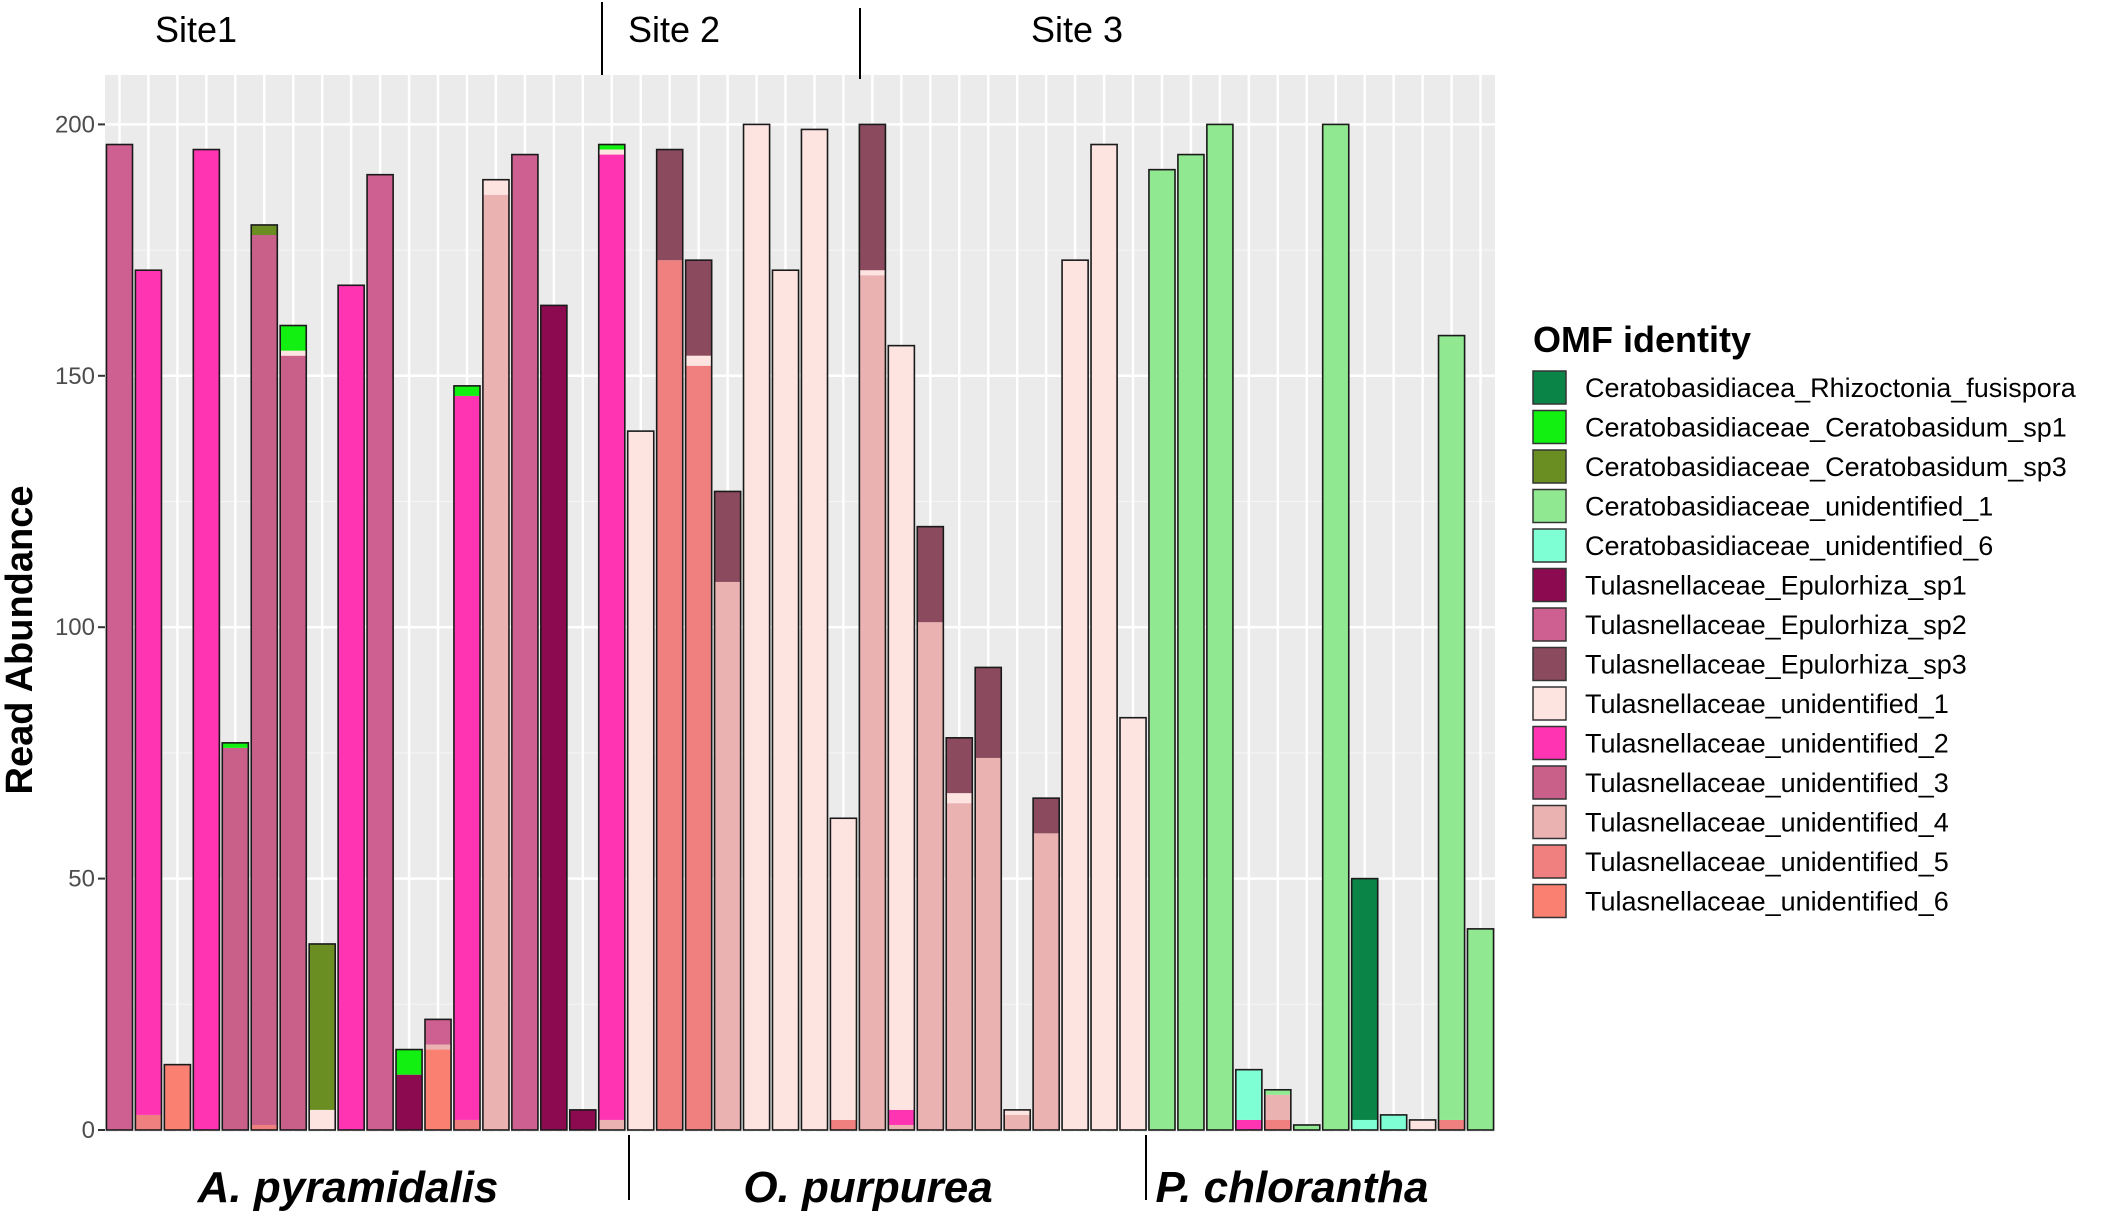 This screenshot has height=1216, width=2128. What do you see at coordinates (1767, 704) in the screenshot?
I see `legend-label: Tulasnellaceae_unidentified_1` at bounding box center [1767, 704].